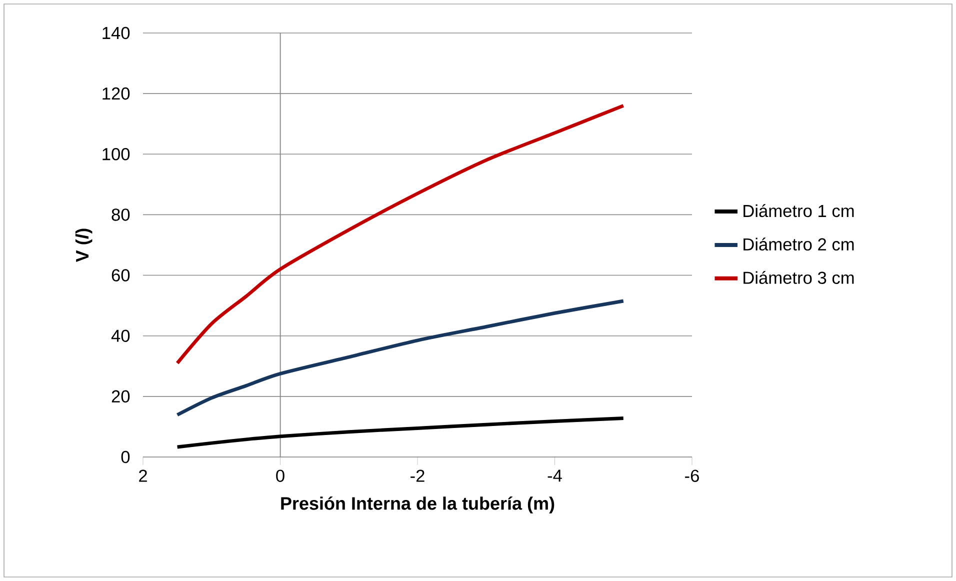 The height and width of the screenshot is (581, 956). I want to click on x-tick-label: 0, so click(280, 476).